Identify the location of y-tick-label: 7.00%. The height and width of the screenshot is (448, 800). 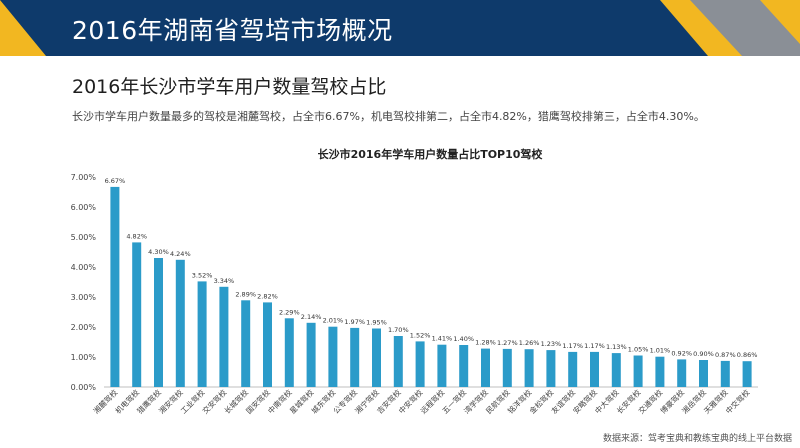
(84, 177).